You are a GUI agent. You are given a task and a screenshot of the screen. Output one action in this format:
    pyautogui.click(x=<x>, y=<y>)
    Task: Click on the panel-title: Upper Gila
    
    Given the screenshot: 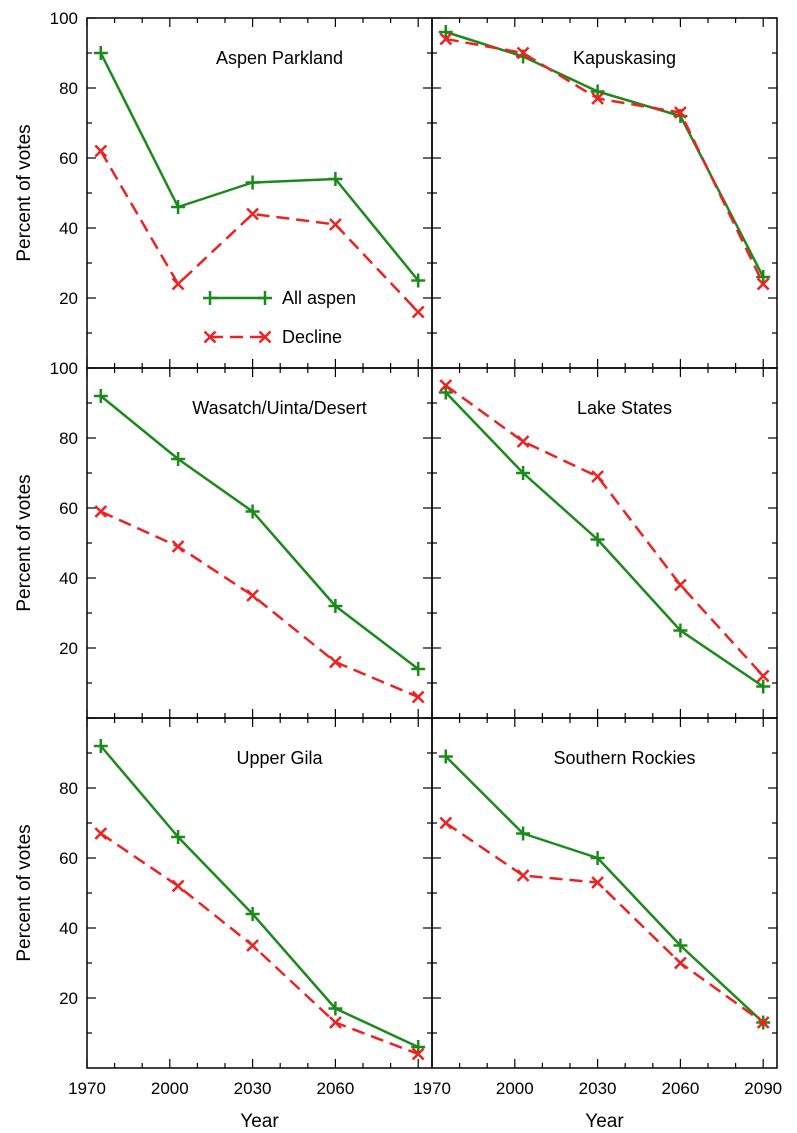 What is the action you would take?
    pyautogui.click(x=279, y=758)
    